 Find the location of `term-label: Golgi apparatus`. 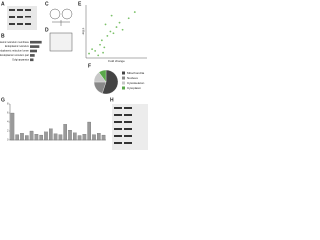

term-label: Golgi apparatus is located at coordinates (21, 59).